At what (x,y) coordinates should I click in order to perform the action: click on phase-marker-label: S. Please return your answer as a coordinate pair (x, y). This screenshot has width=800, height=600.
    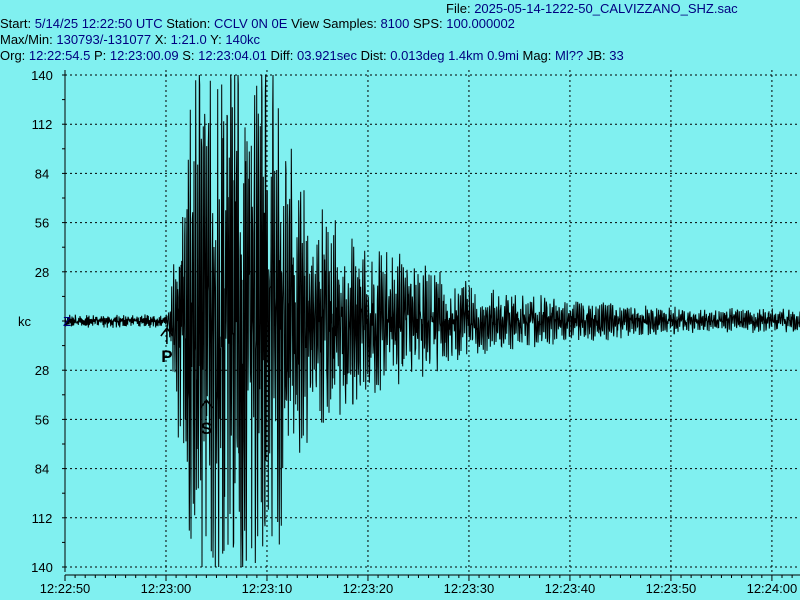
    Looking at the image, I should click on (206, 428).